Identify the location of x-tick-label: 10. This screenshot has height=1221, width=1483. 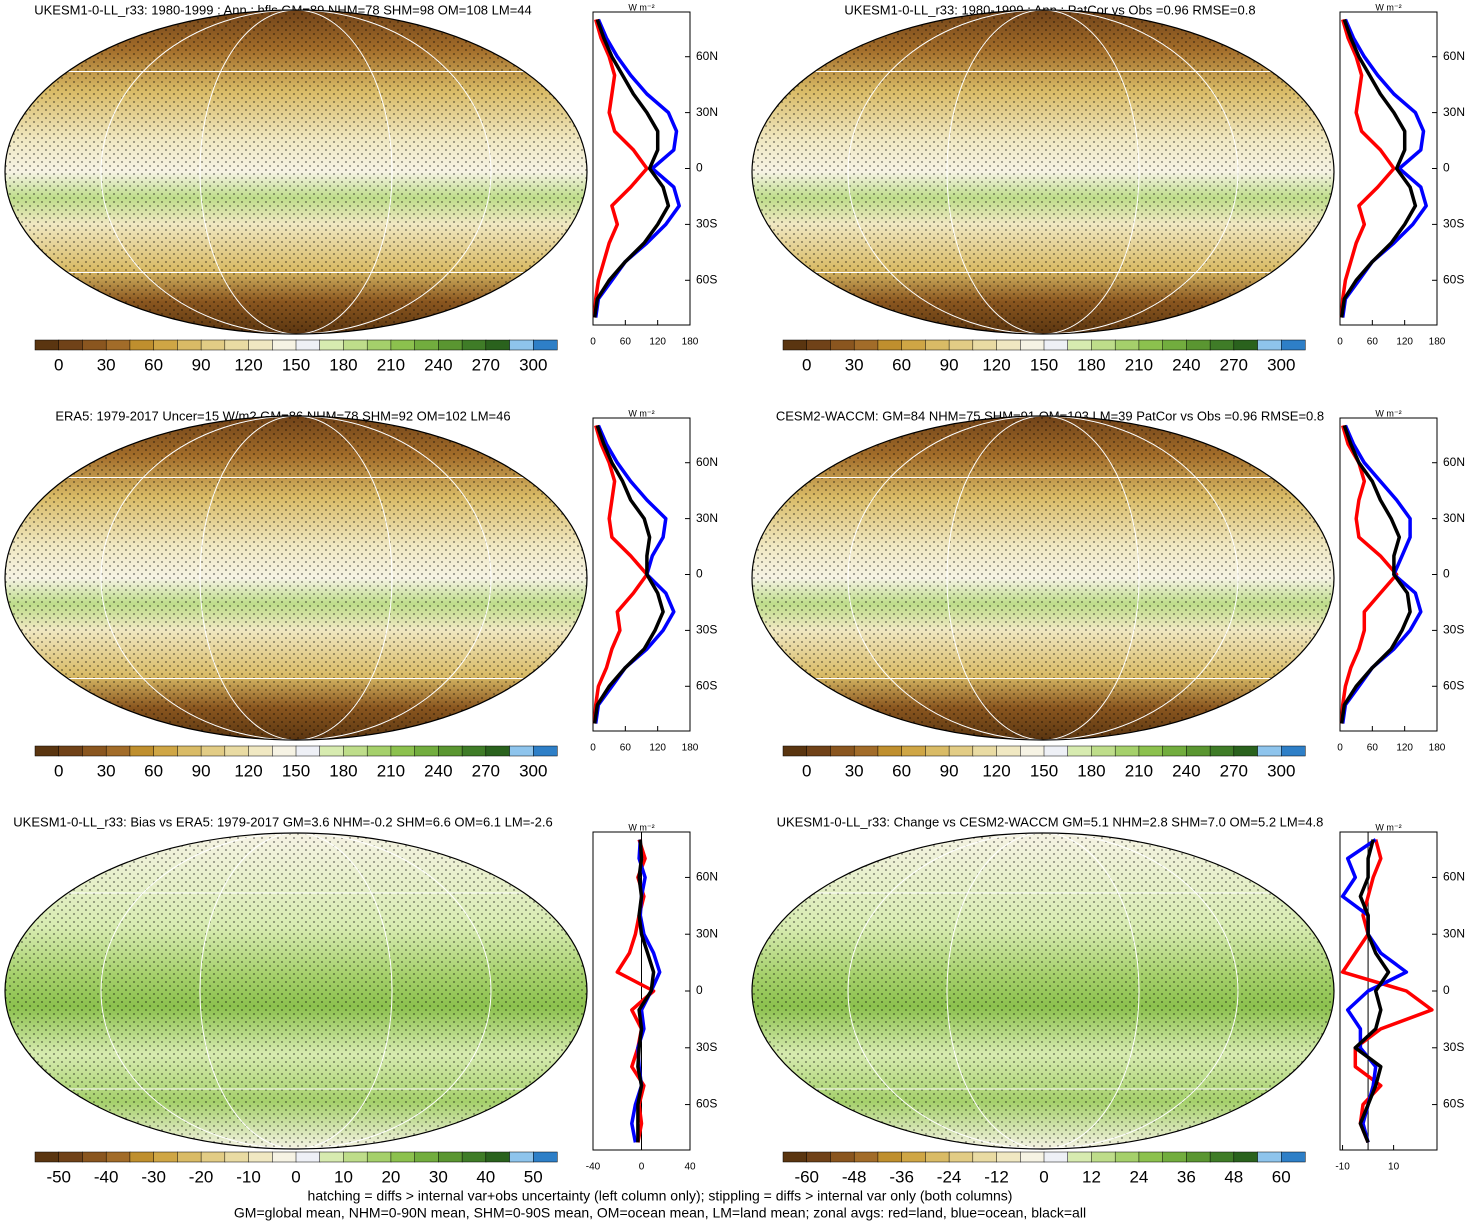
(1394, 1167).